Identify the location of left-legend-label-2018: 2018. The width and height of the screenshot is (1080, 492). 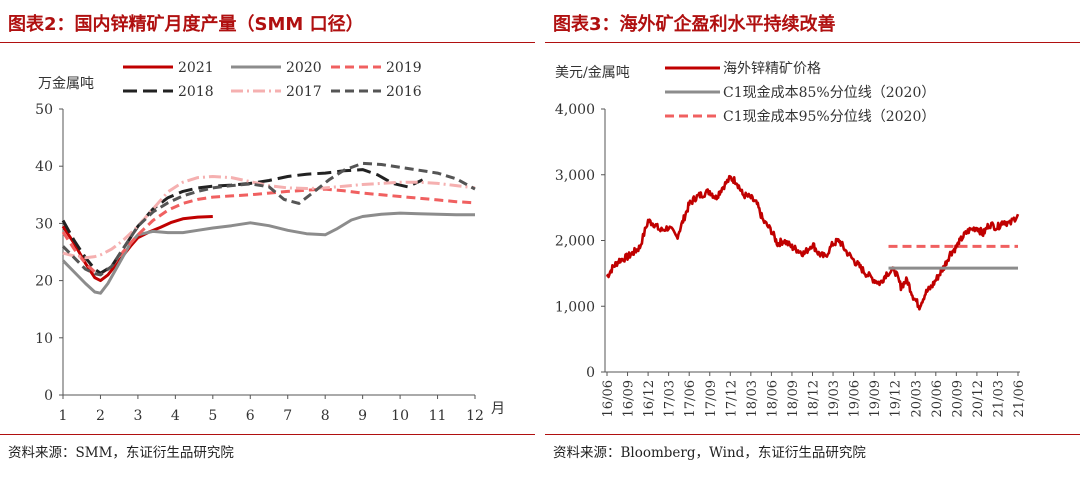
(196, 92).